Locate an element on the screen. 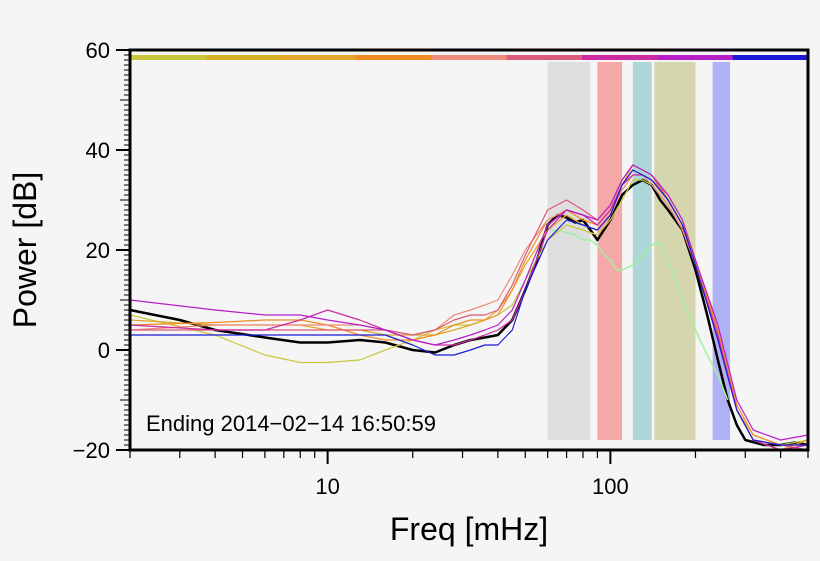 This screenshot has width=820, height=561. x-axis: 10 100 is located at coordinates (469, 474).